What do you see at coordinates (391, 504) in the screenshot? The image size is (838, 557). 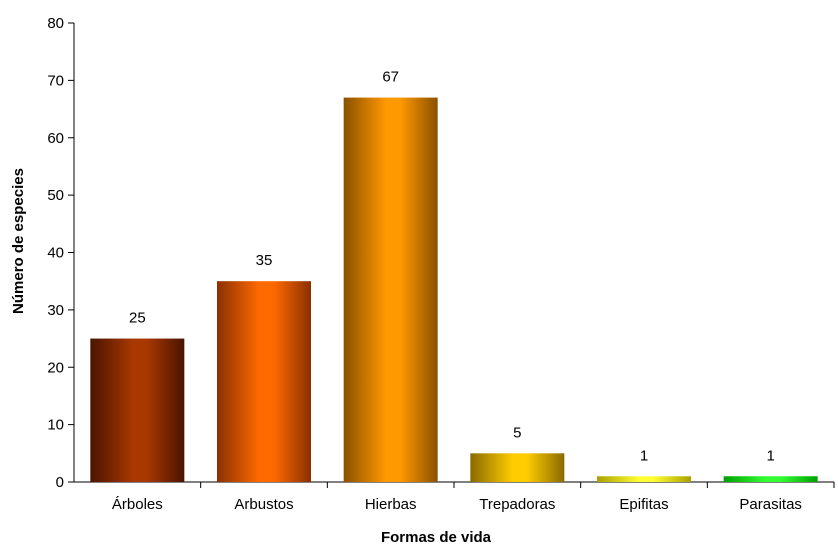 I see `x-tick-label: Hierbas` at bounding box center [391, 504].